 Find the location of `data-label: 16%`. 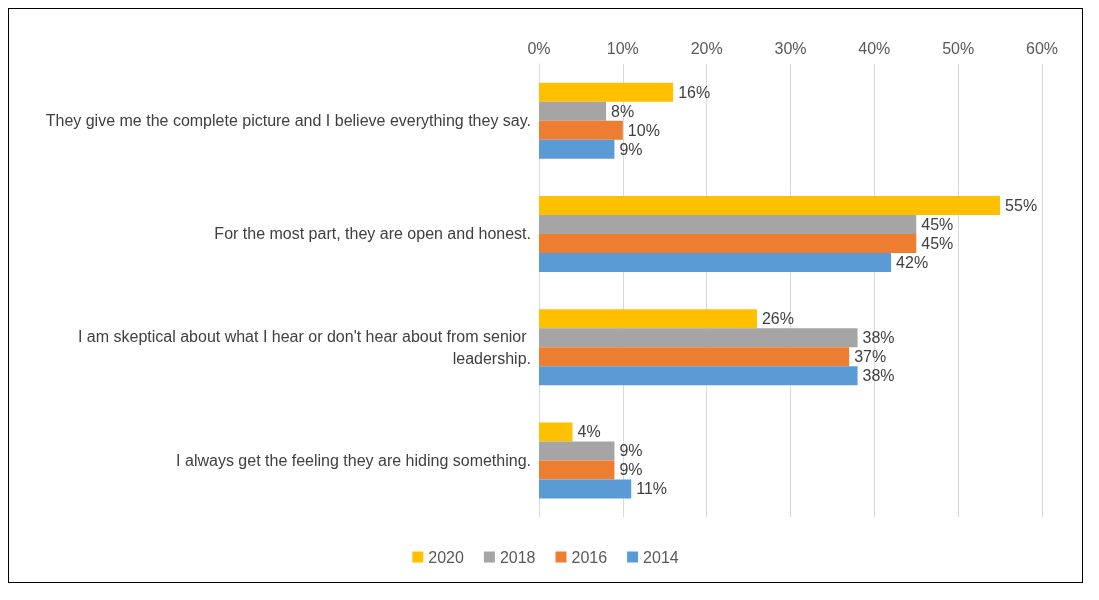

data-label: 16% is located at coordinates (694, 92).